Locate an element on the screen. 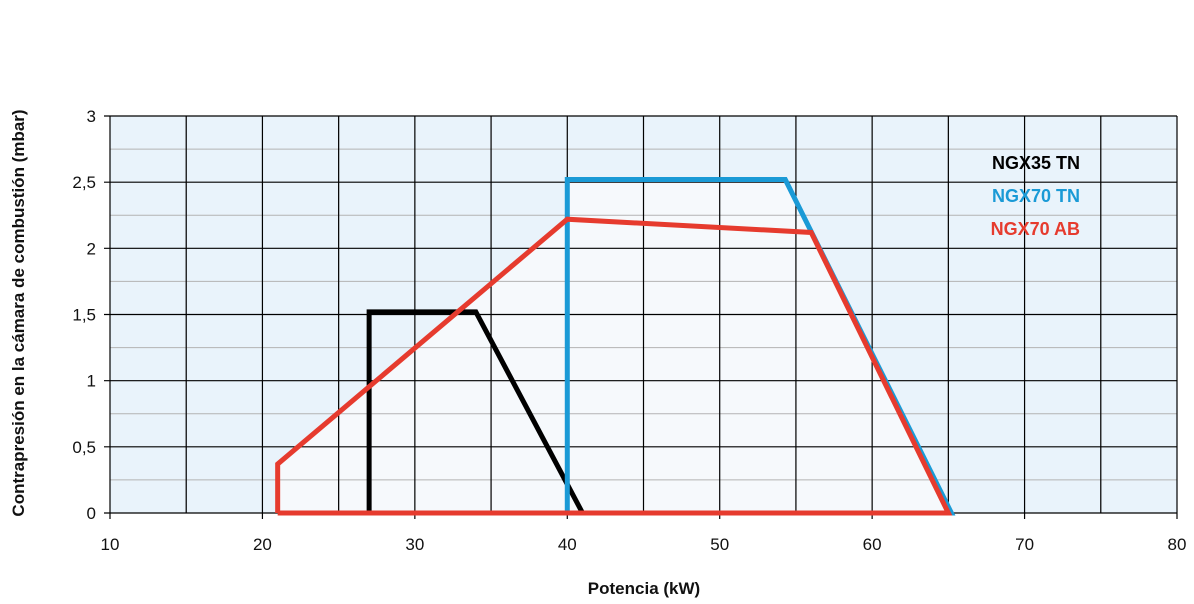 The width and height of the screenshot is (1194, 604). x-axis-title: Potencia (kW) is located at coordinates (644, 588).